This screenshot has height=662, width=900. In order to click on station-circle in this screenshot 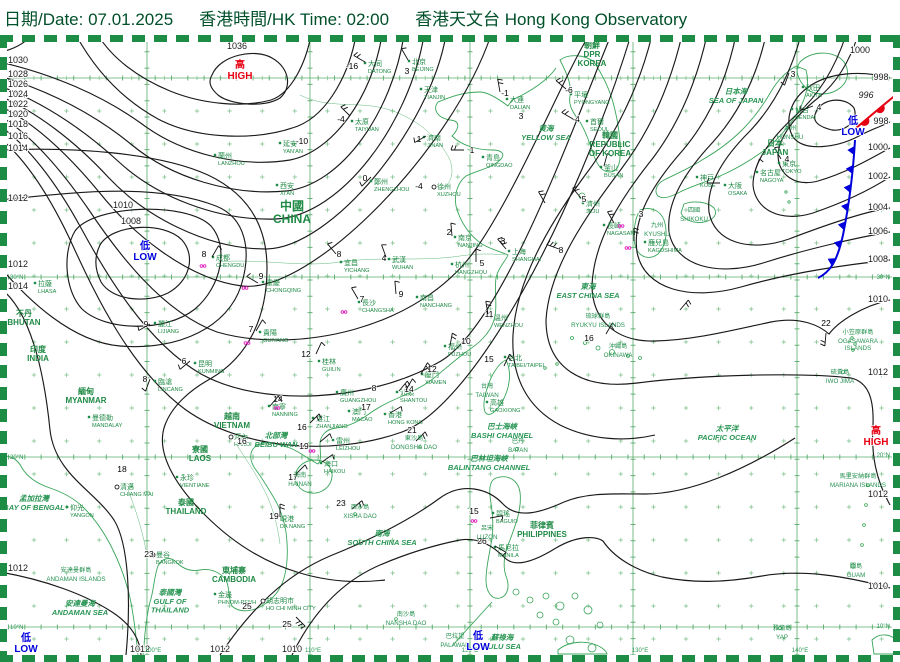, I will do `click(434, 187)`.